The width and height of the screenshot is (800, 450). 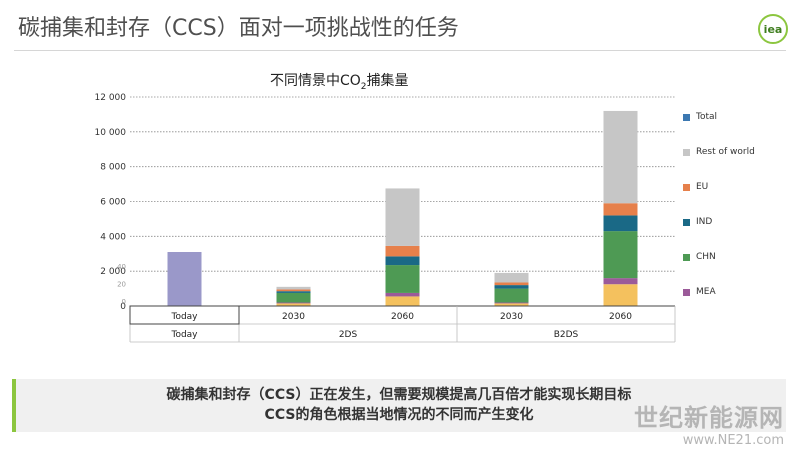 What do you see at coordinates (400, 50) in the screenshot?
I see `title-divider` at bounding box center [400, 50].